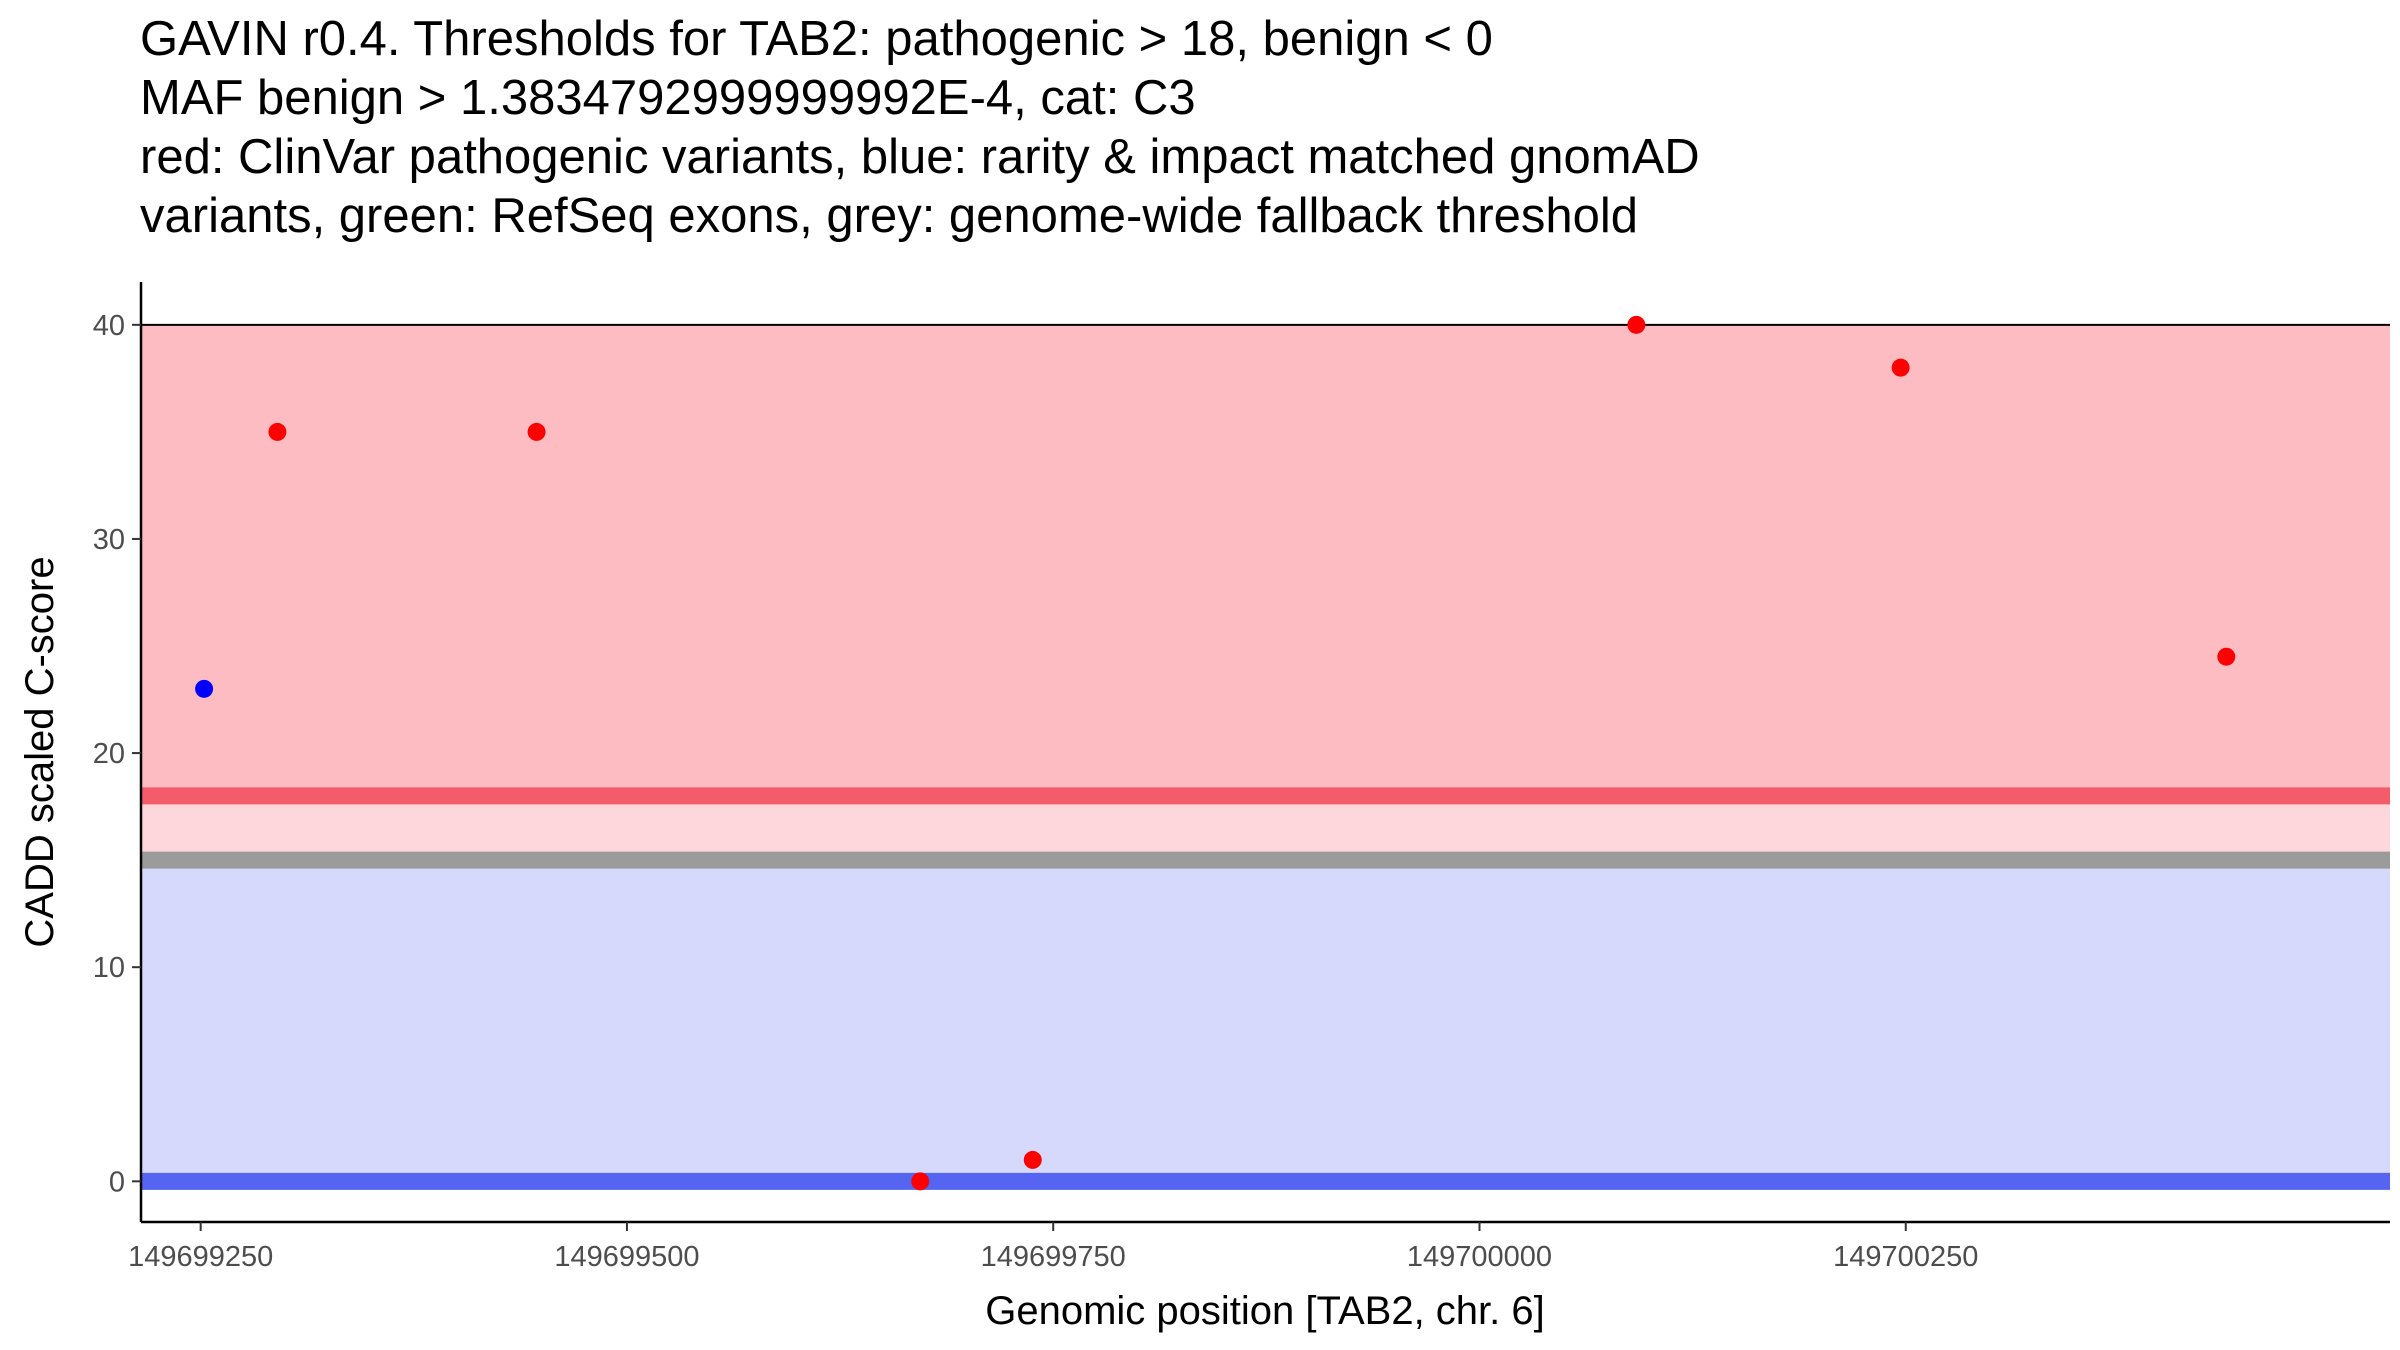  What do you see at coordinates (1479, 1257) in the screenshot?
I see `x-tick-label: 149700000` at bounding box center [1479, 1257].